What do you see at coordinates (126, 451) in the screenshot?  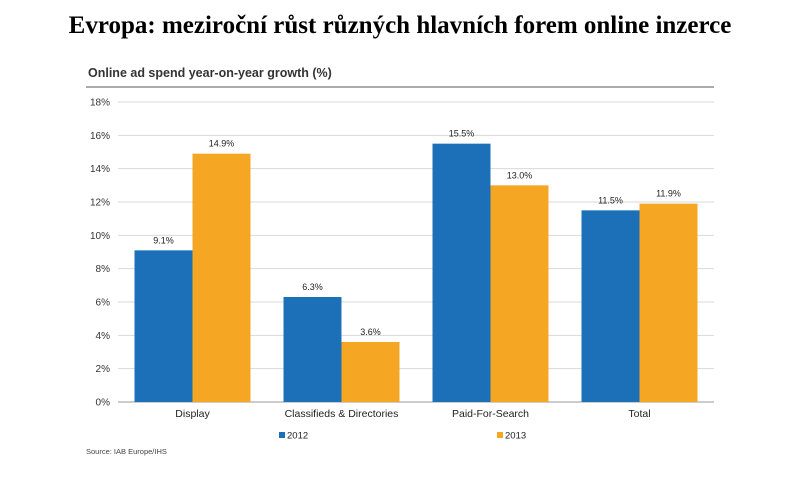 I see `source-note: Source: IAB Europe/IHS` at bounding box center [126, 451].